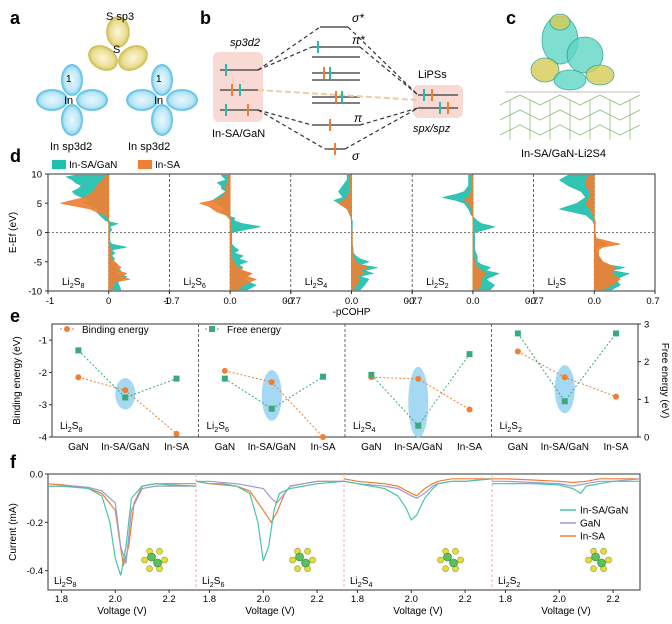 The image size is (672, 624). I want to click on x-tick-label: 1.8, so click(61, 599).